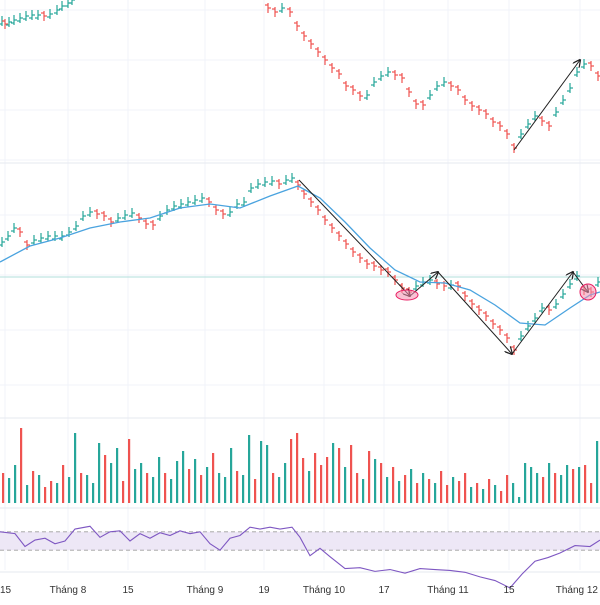 This screenshot has width=600, height=605. Describe the element at coordinates (407, 295) in the screenshot. I see `highlight-ellipse` at that location.